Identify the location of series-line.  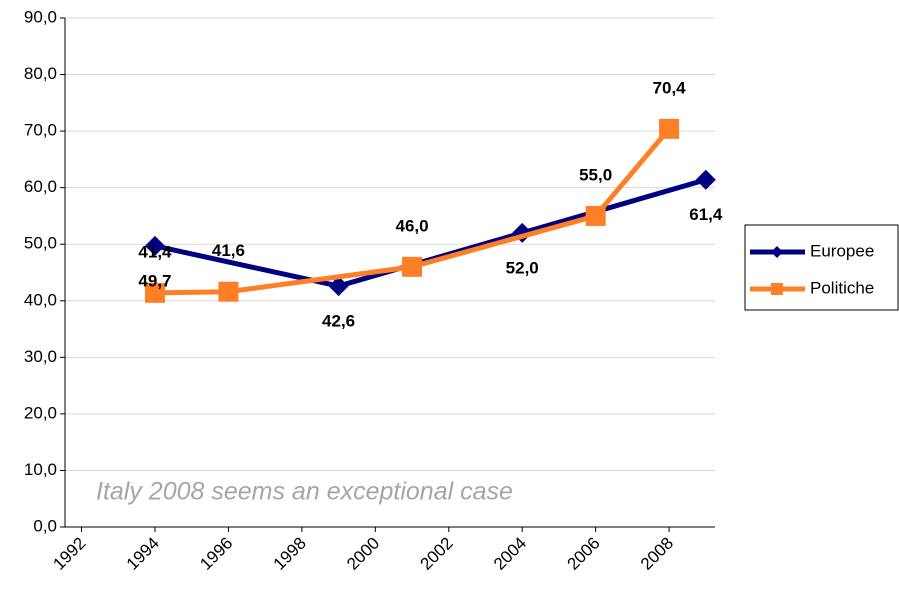
(430, 233).